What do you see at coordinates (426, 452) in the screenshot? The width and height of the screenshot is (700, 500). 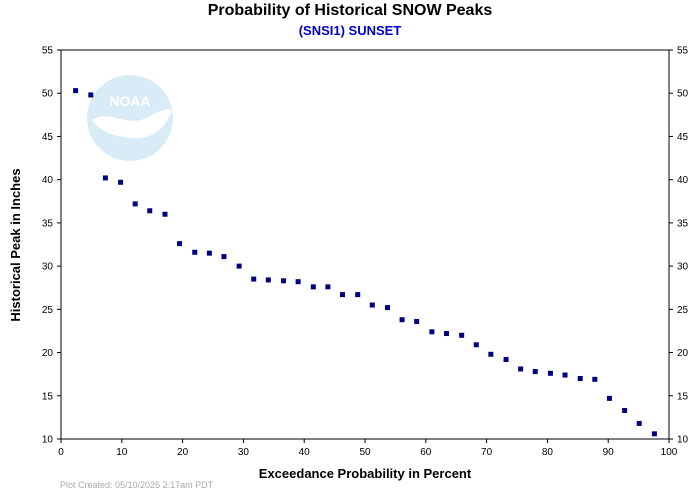 I see `x-tick-label: 60` at bounding box center [426, 452].